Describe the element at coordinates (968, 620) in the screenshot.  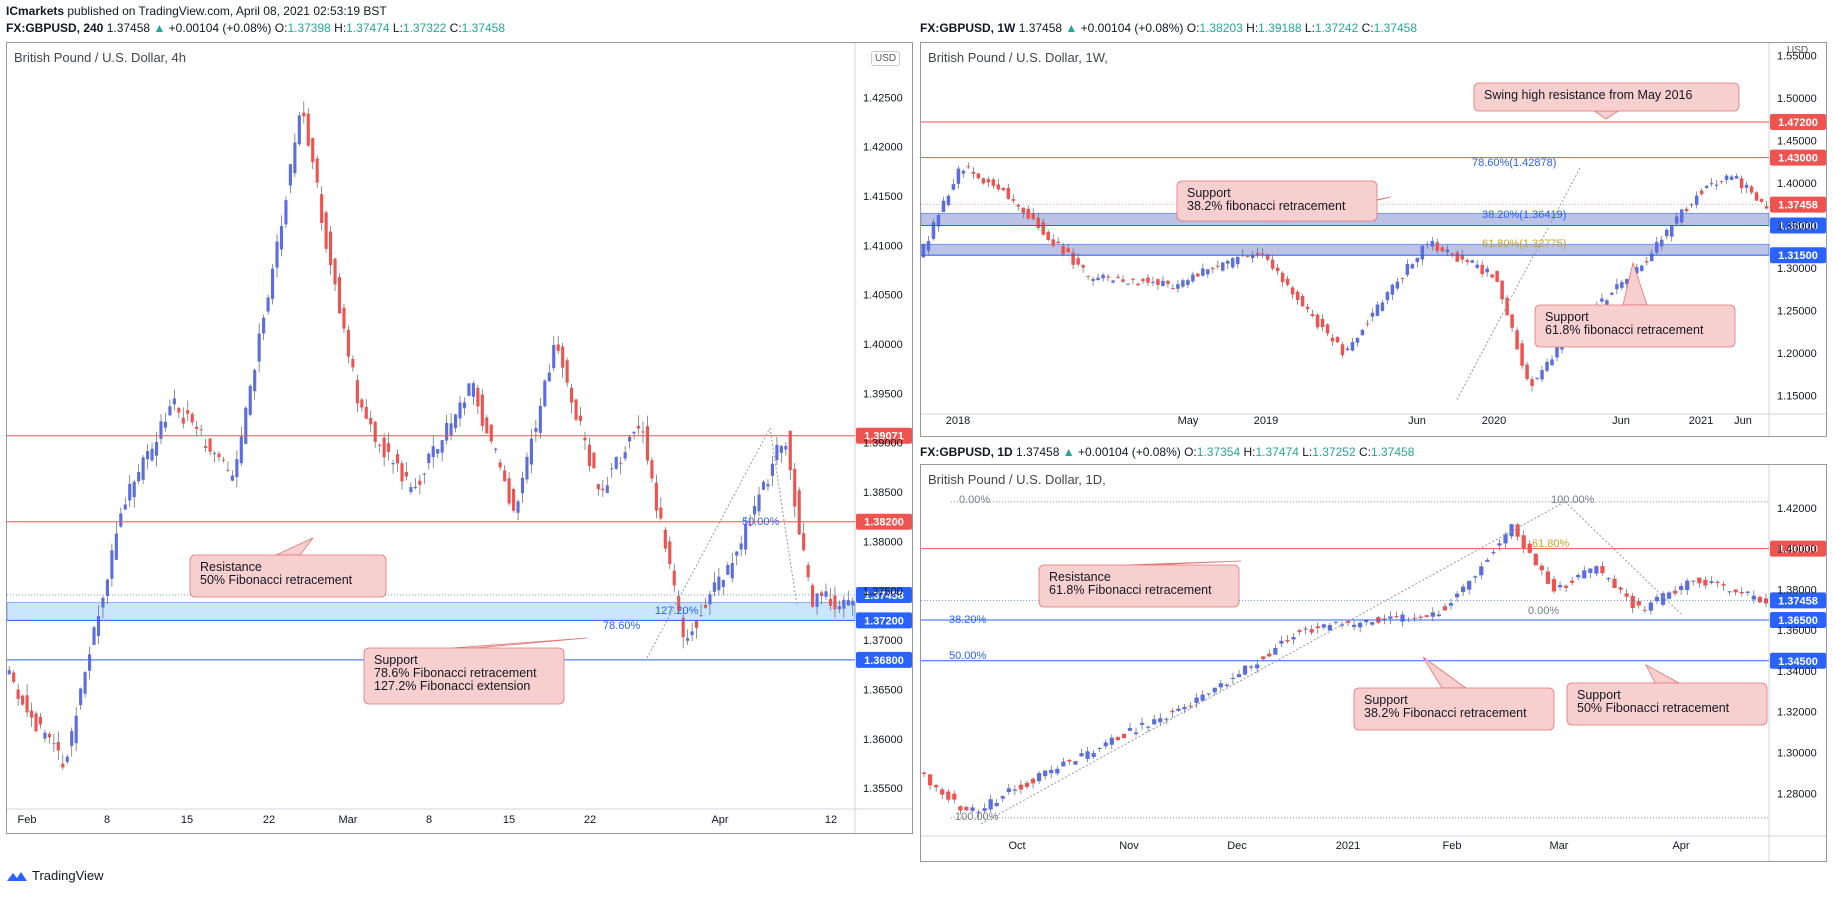
I see `fib-level-label: 38.20%` at that location.